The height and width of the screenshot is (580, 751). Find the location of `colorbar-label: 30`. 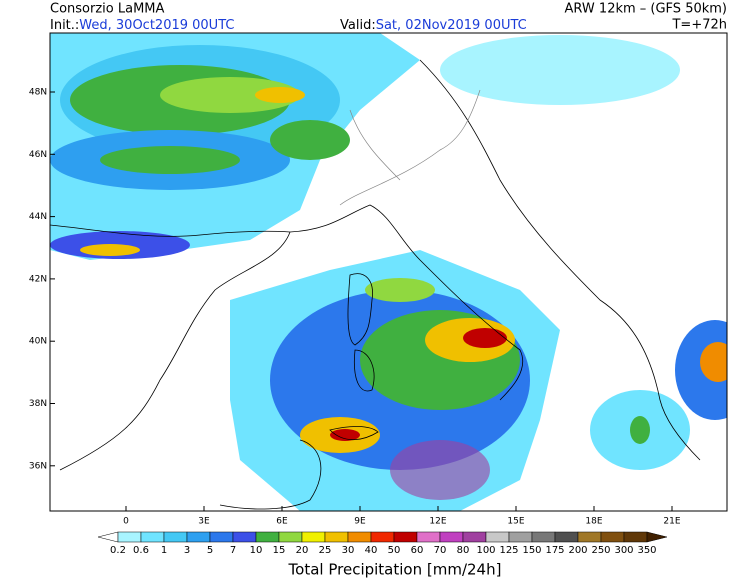

colorbar-label: 30 is located at coordinates (348, 550).